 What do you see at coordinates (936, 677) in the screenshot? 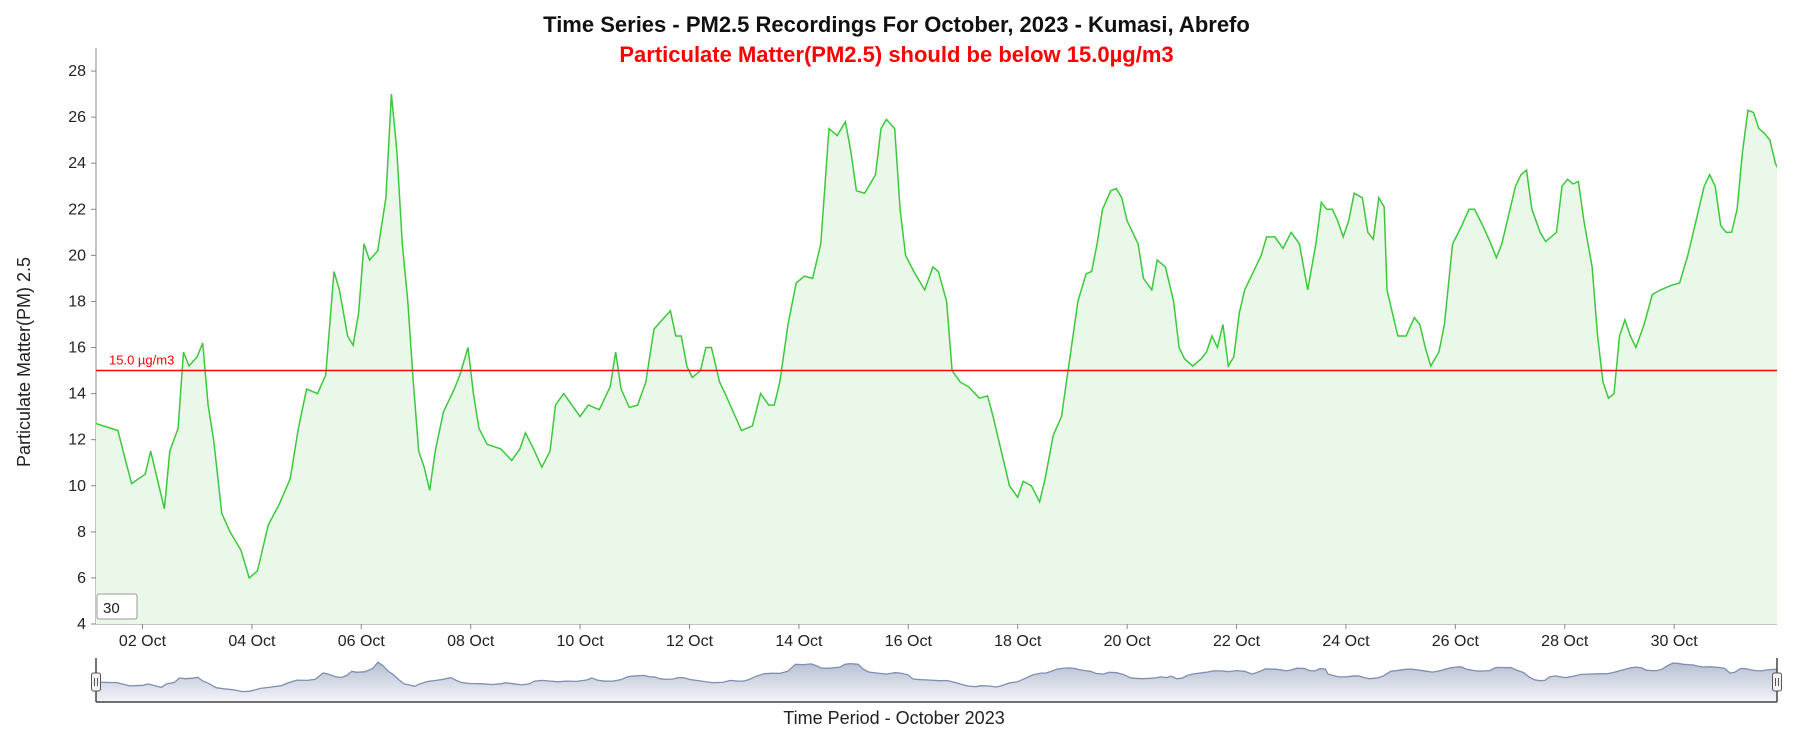
I see `navigator-series-line` at bounding box center [936, 677].